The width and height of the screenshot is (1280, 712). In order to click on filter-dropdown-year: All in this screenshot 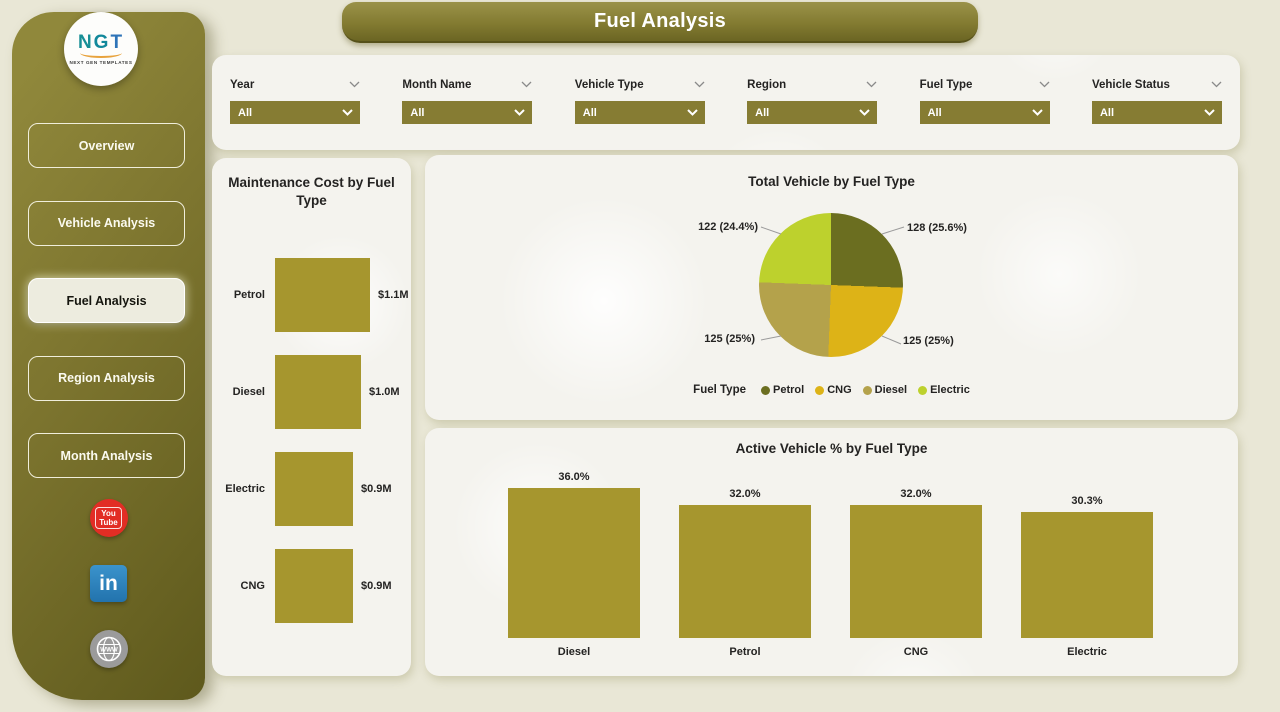, I will do `click(295, 112)`.